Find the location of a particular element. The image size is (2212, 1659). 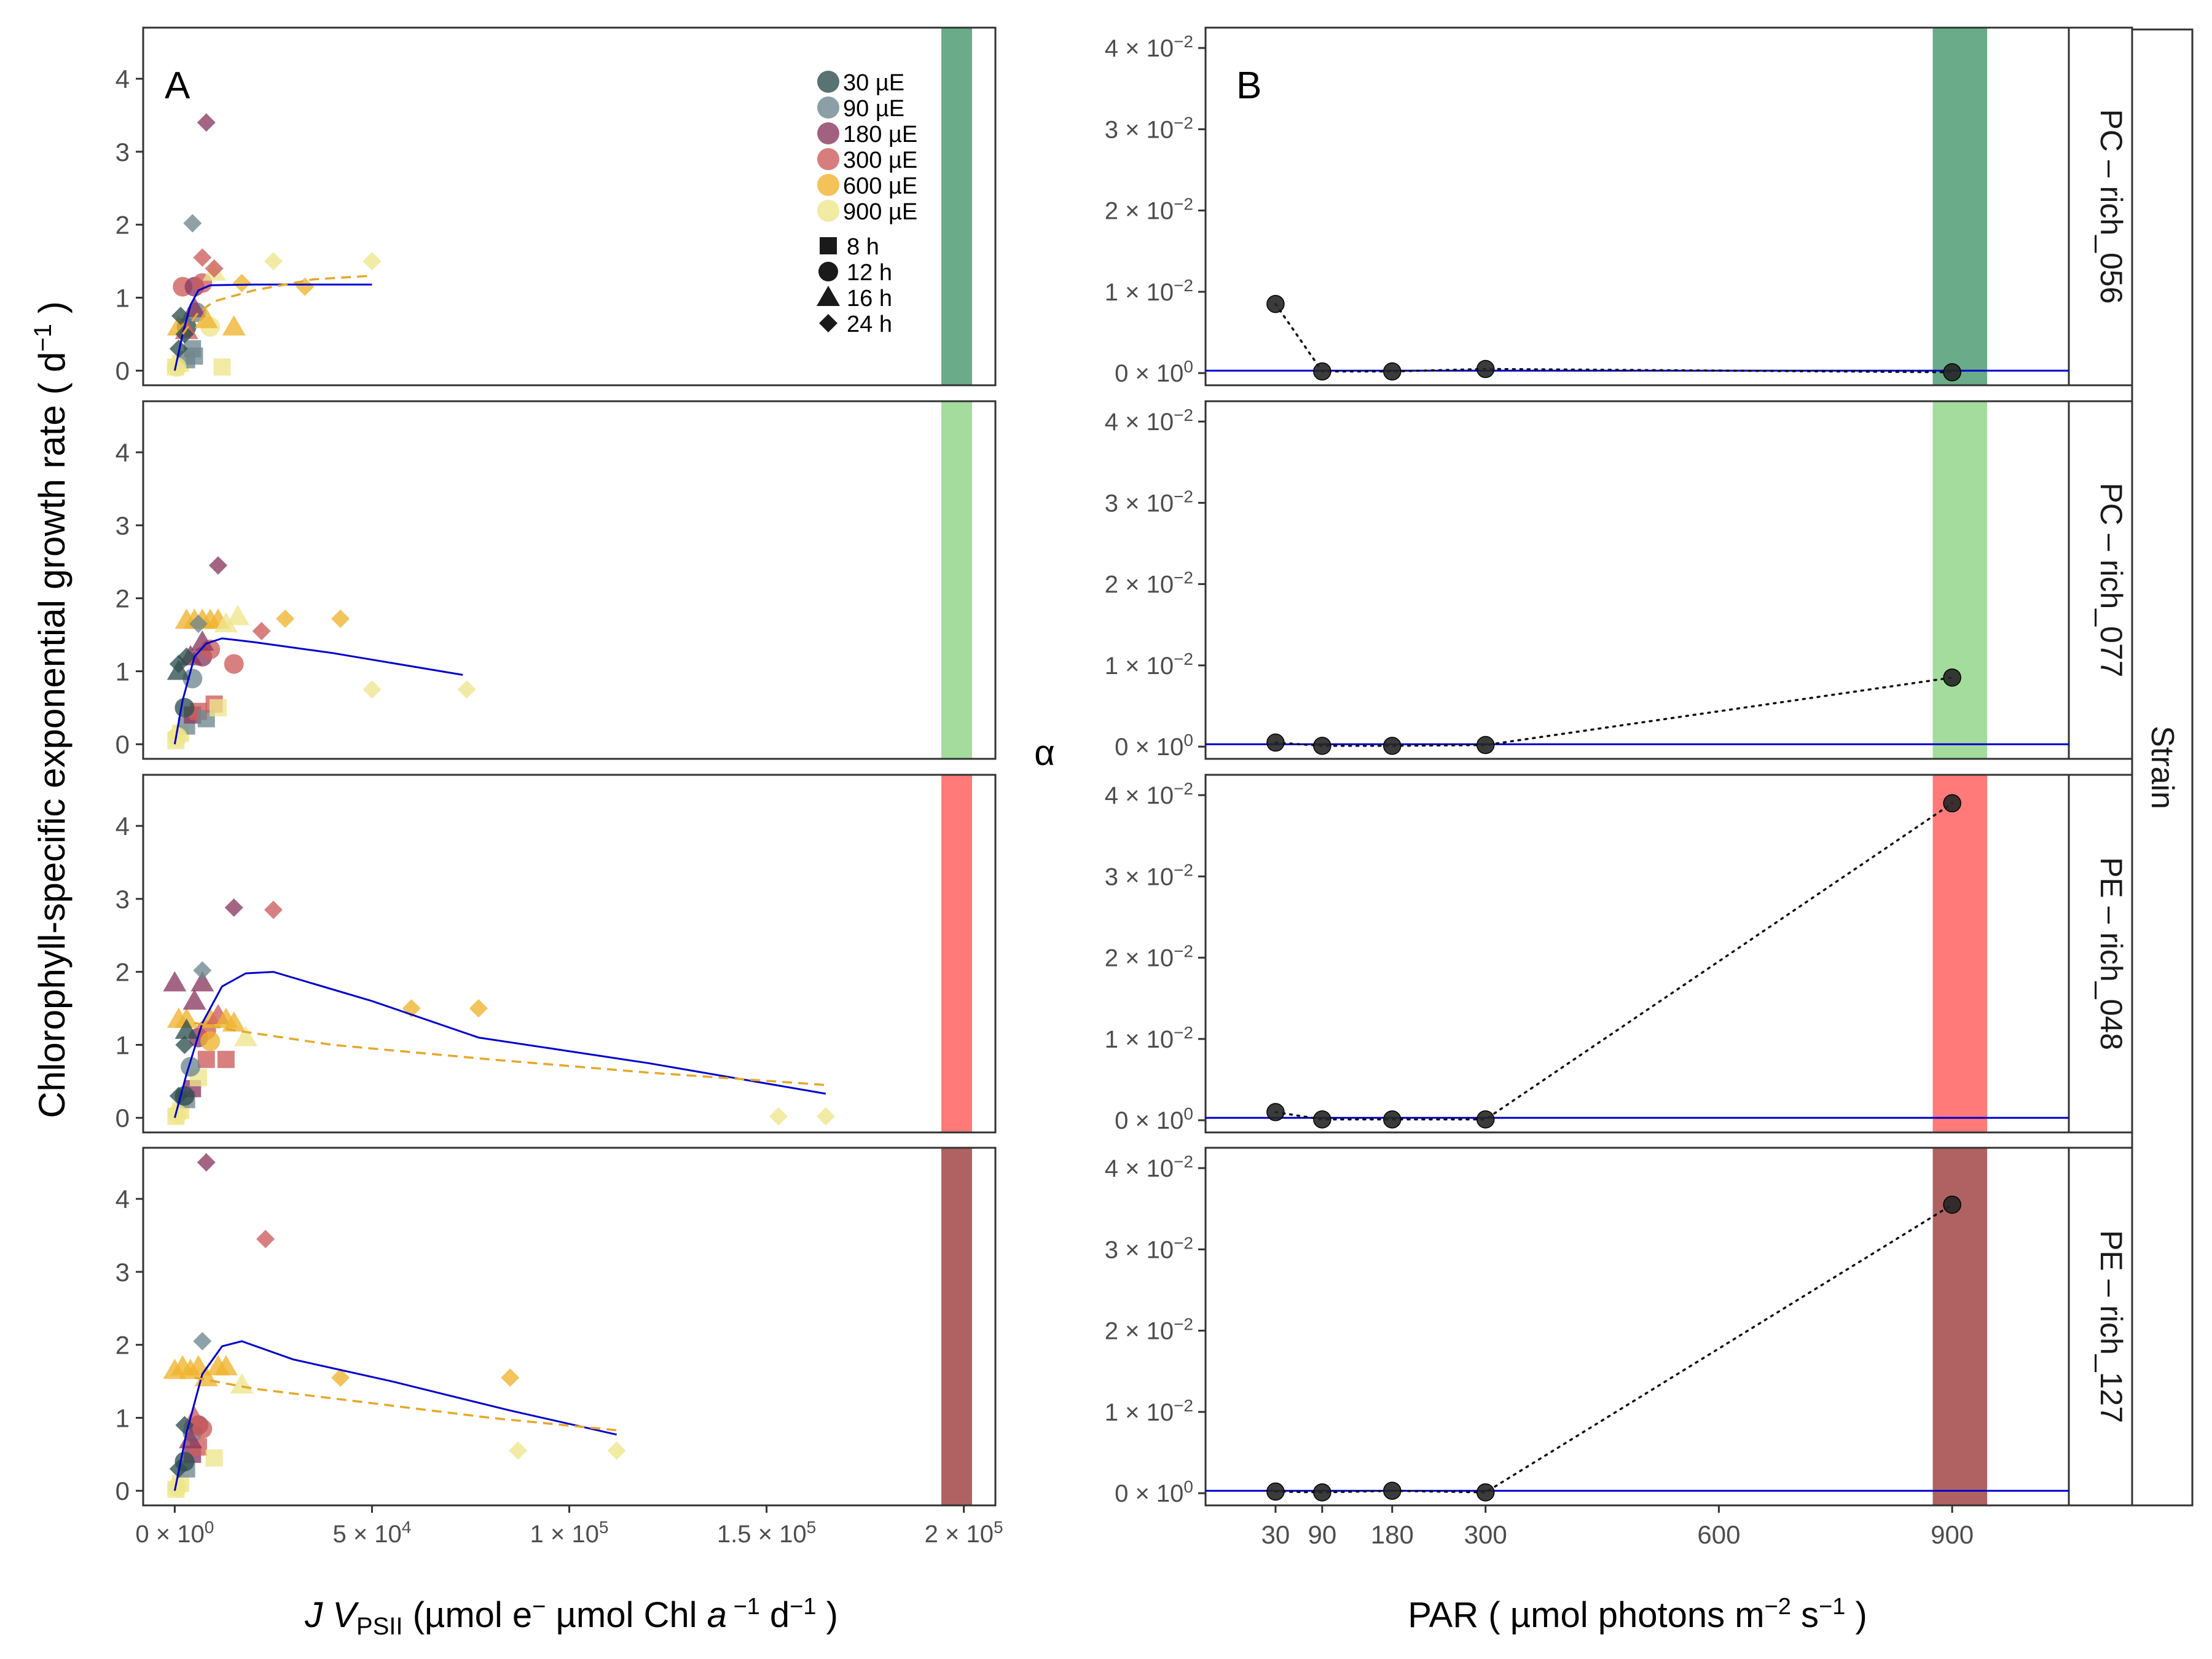

x-tick-label: 1 × 10⁵ is located at coordinates (569, 1533).